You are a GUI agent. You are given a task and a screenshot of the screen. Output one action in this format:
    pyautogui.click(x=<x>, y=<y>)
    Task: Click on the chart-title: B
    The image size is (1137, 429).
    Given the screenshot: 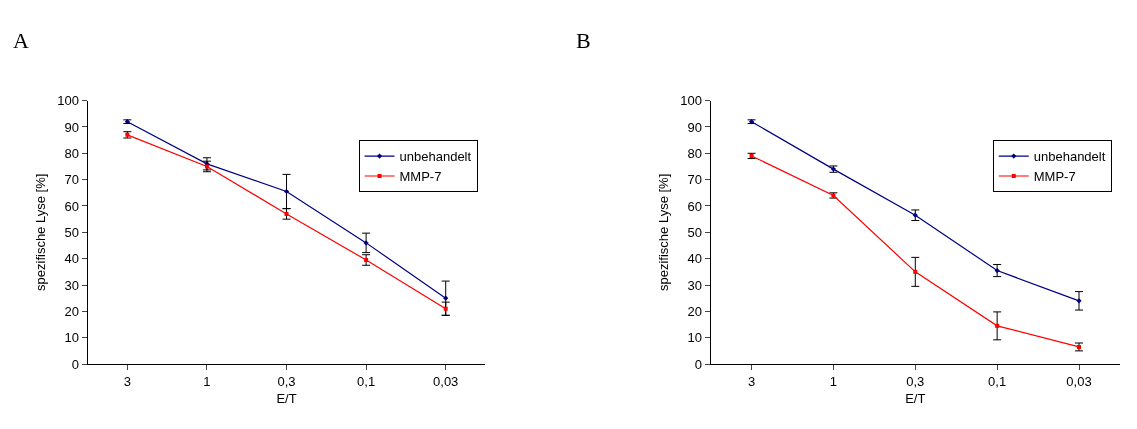 What is the action you would take?
    pyautogui.click(x=583, y=40)
    